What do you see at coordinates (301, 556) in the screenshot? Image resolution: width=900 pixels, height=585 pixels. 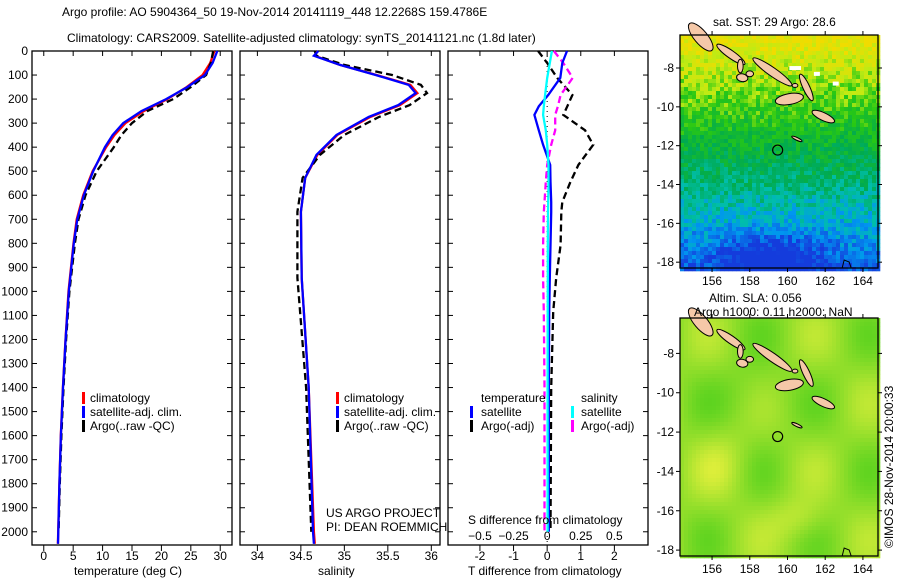 I see `x-tick-label: 34.5` at bounding box center [301, 556].